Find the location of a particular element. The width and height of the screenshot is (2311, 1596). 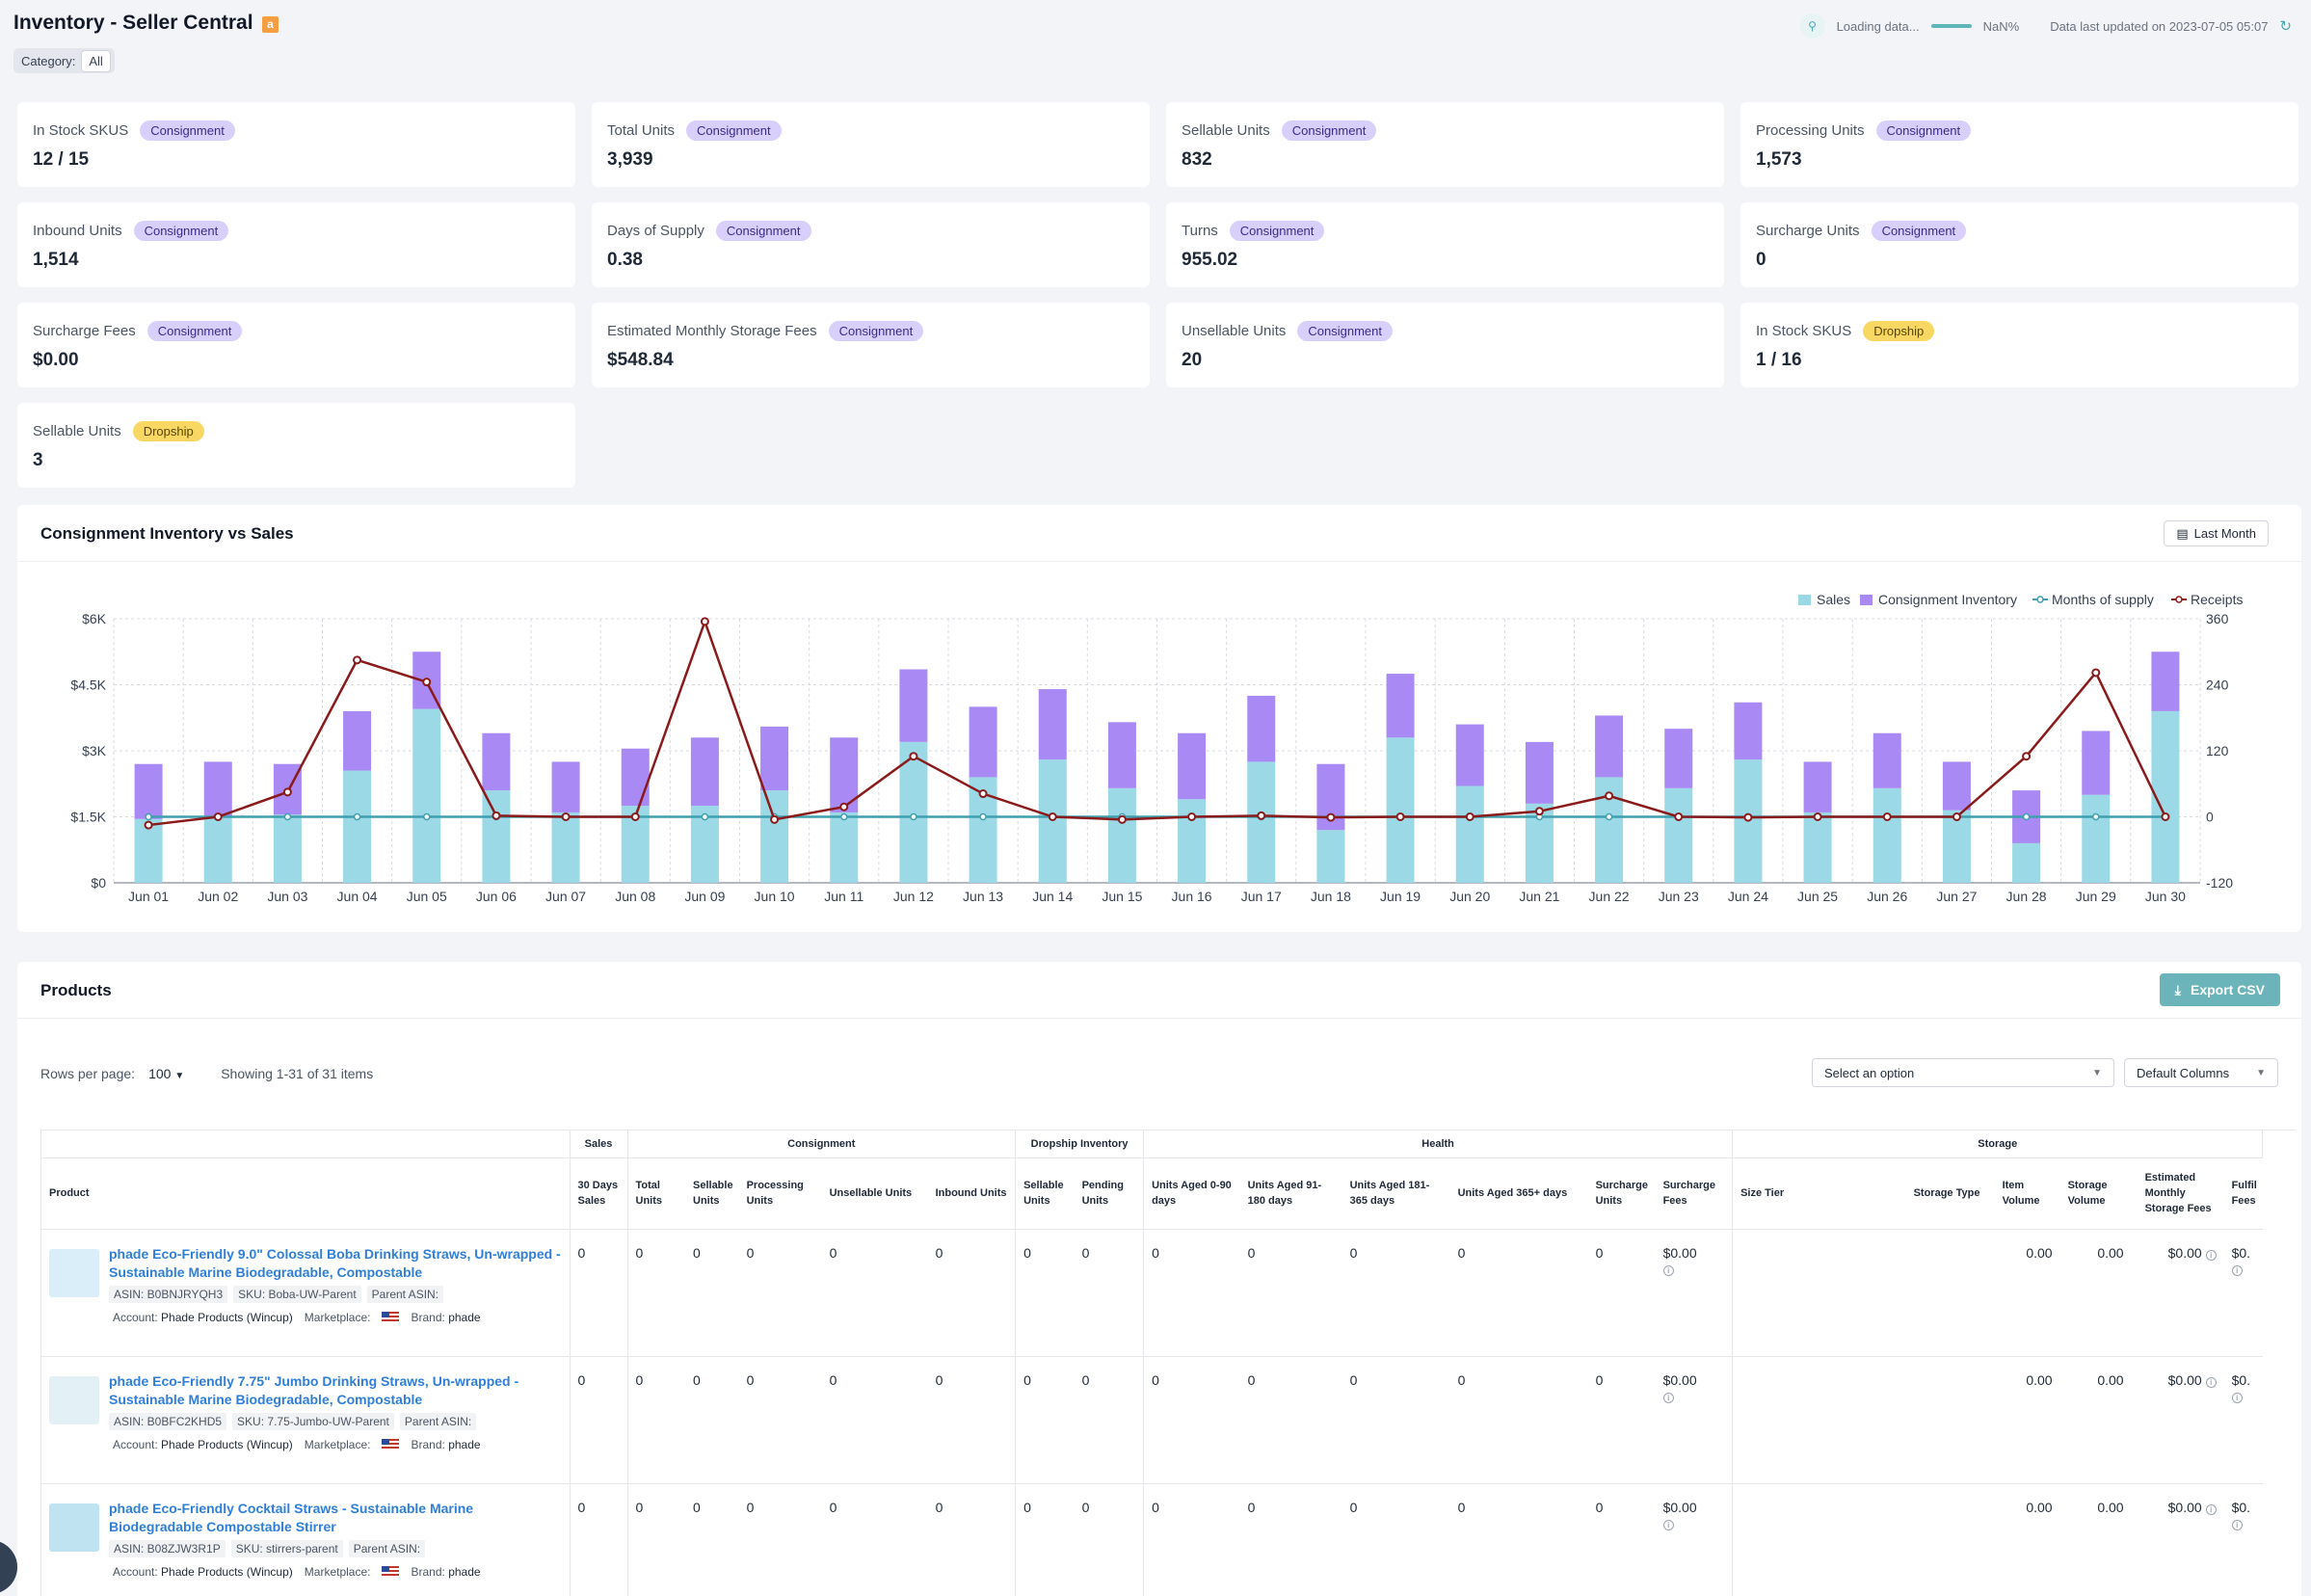

col-header-surcharge-units: Surcharge Units is located at coordinates (1621, 1193).